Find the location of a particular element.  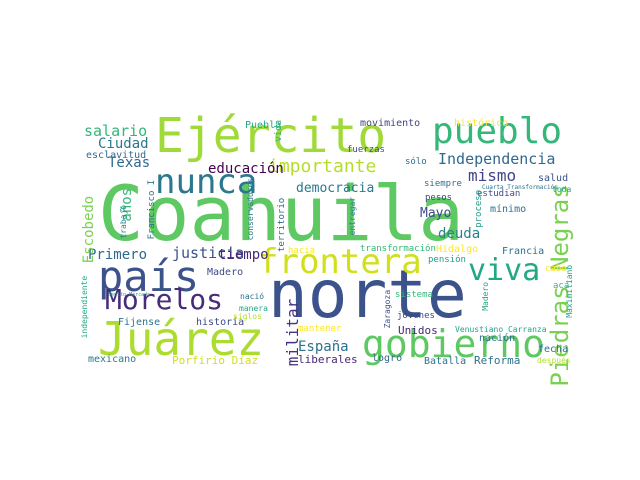

word-ciudad: Ciudad is located at coordinates (123, 144).